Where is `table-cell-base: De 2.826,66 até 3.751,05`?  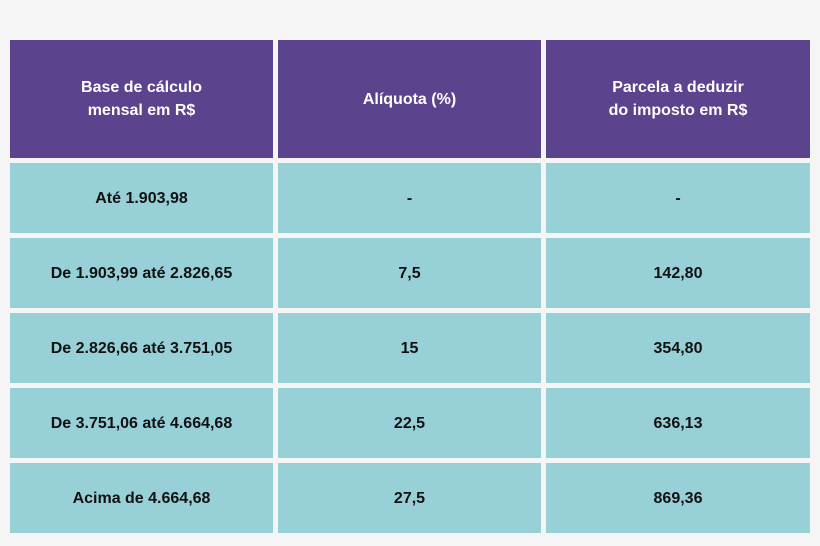 table-cell-base: De 2.826,66 até 3.751,05 is located at coordinates (141, 348).